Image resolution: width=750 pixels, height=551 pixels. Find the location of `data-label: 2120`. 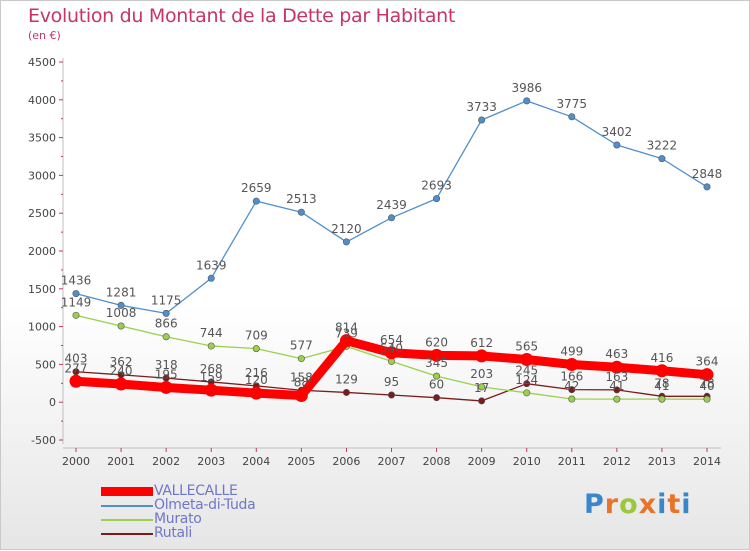

data-label: 2120 is located at coordinates (346, 229).